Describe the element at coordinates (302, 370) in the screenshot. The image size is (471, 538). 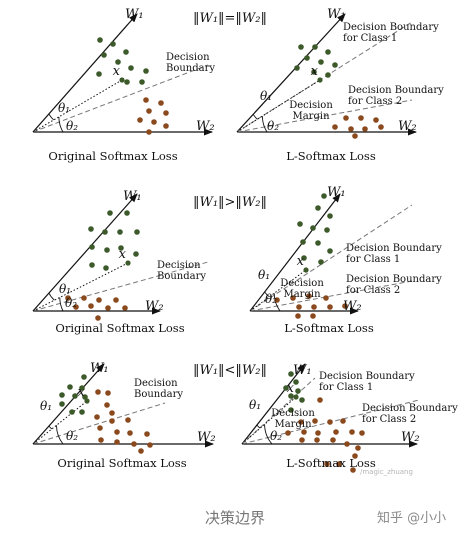
I see `w1-label: W₁` at that location.